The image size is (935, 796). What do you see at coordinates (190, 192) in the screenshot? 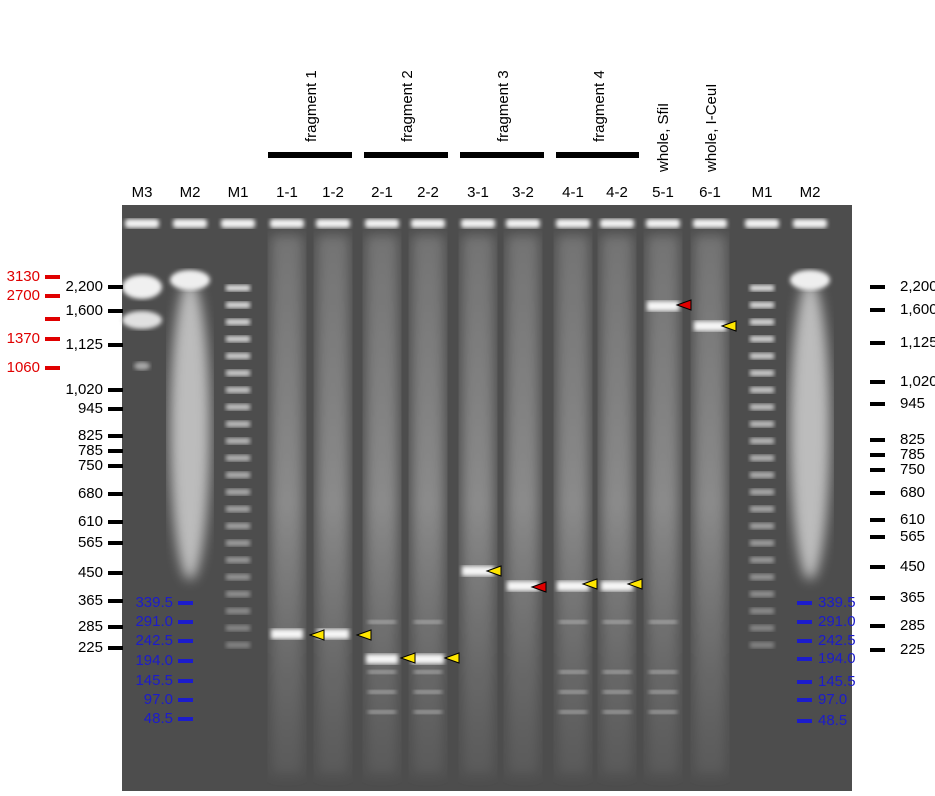
I see `lane-label: M2` at bounding box center [190, 192].